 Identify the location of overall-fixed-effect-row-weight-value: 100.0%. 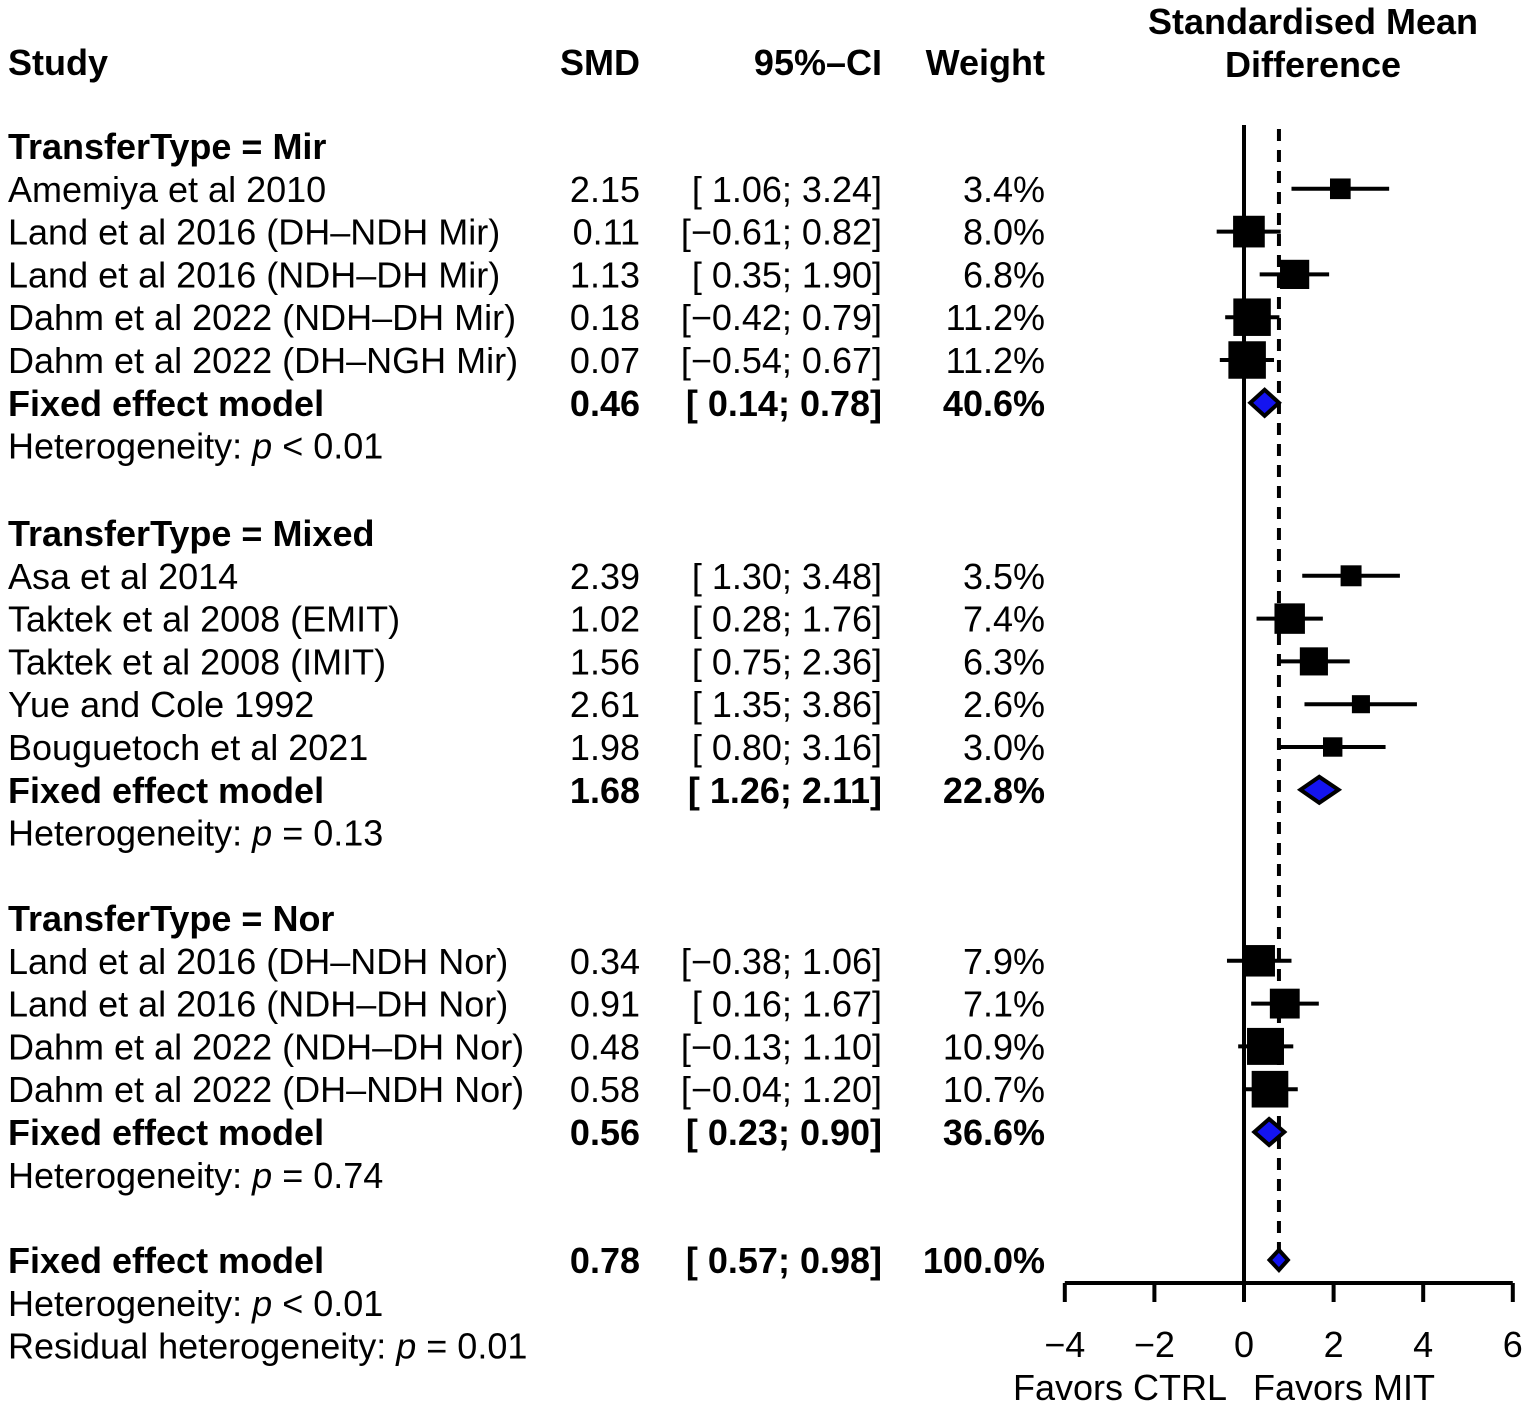
(984, 1260).